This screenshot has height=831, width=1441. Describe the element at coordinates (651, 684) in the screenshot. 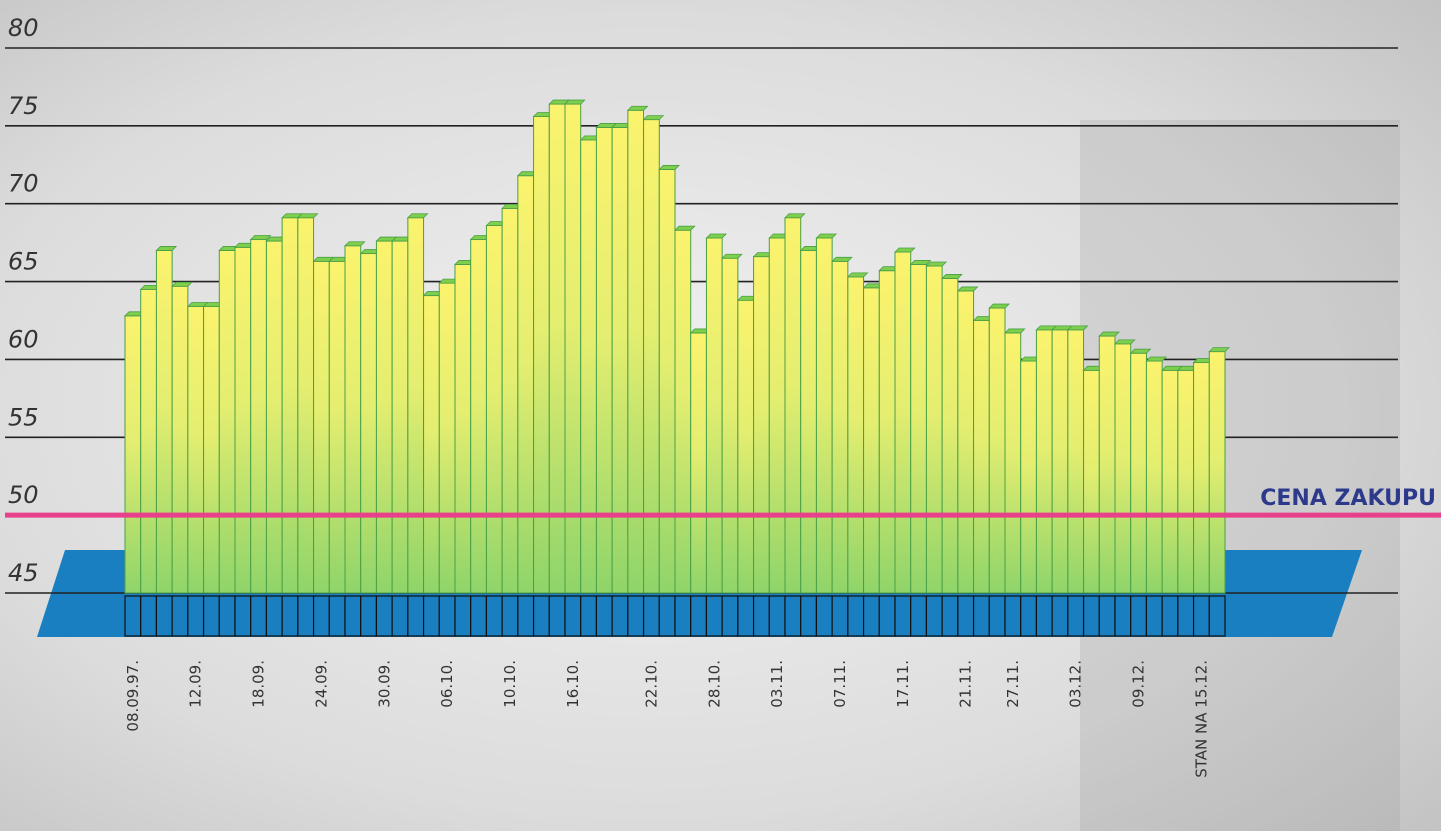

I see `x-tick-label: 22.10.` at that location.